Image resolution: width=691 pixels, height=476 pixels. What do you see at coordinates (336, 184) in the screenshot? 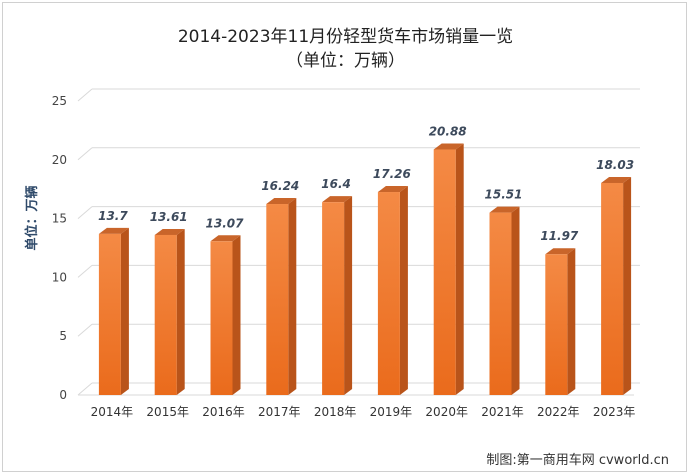
I see `bar-value-label: 16.4` at bounding box center [336, 184].